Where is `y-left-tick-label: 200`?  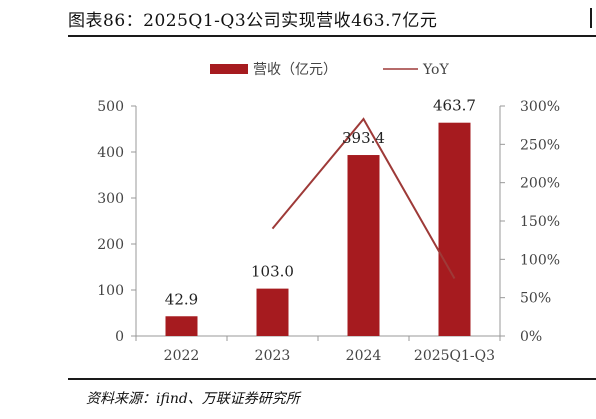
y-left-tick-label: 200 is located at coordinates (110, 245).